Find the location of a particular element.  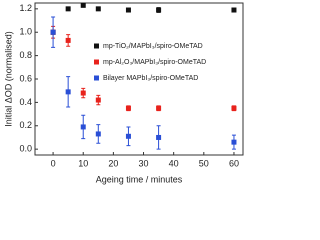

y-tick-label: 1.2 is located at coordinates (25, 8).